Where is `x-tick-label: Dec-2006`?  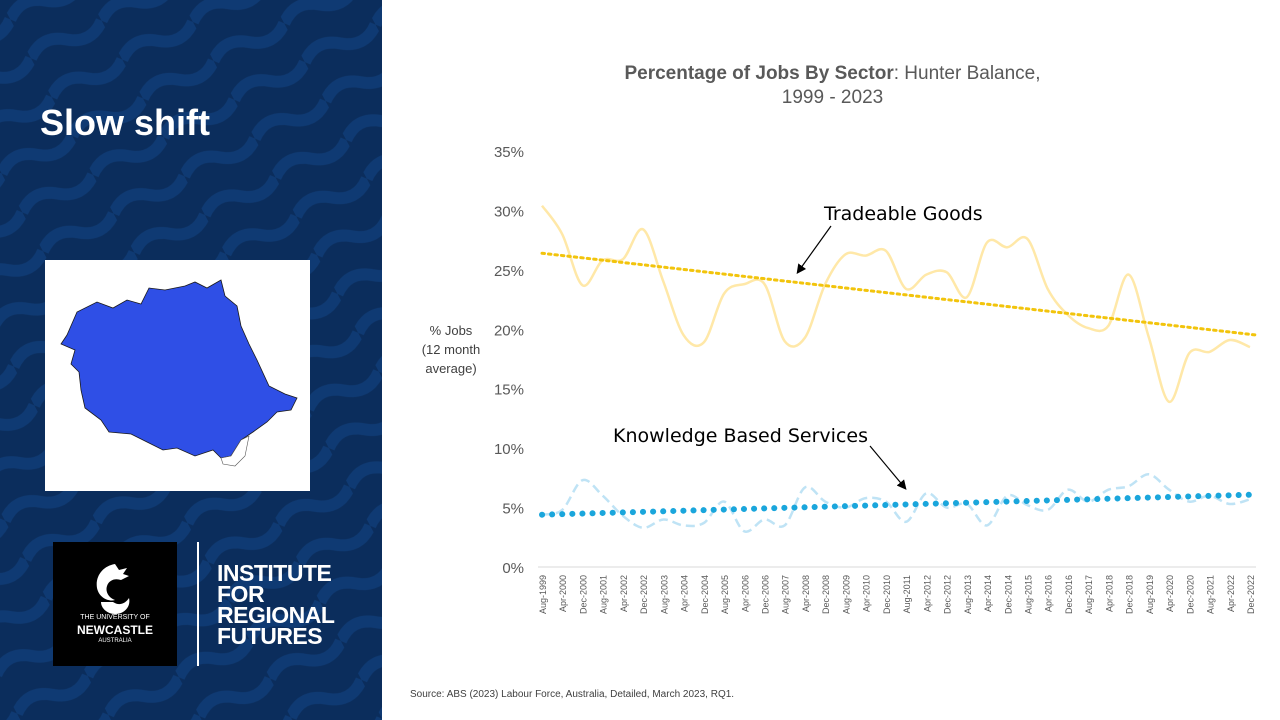 x-tick-label: Dec-2006 is located at coordinates (766, 594).